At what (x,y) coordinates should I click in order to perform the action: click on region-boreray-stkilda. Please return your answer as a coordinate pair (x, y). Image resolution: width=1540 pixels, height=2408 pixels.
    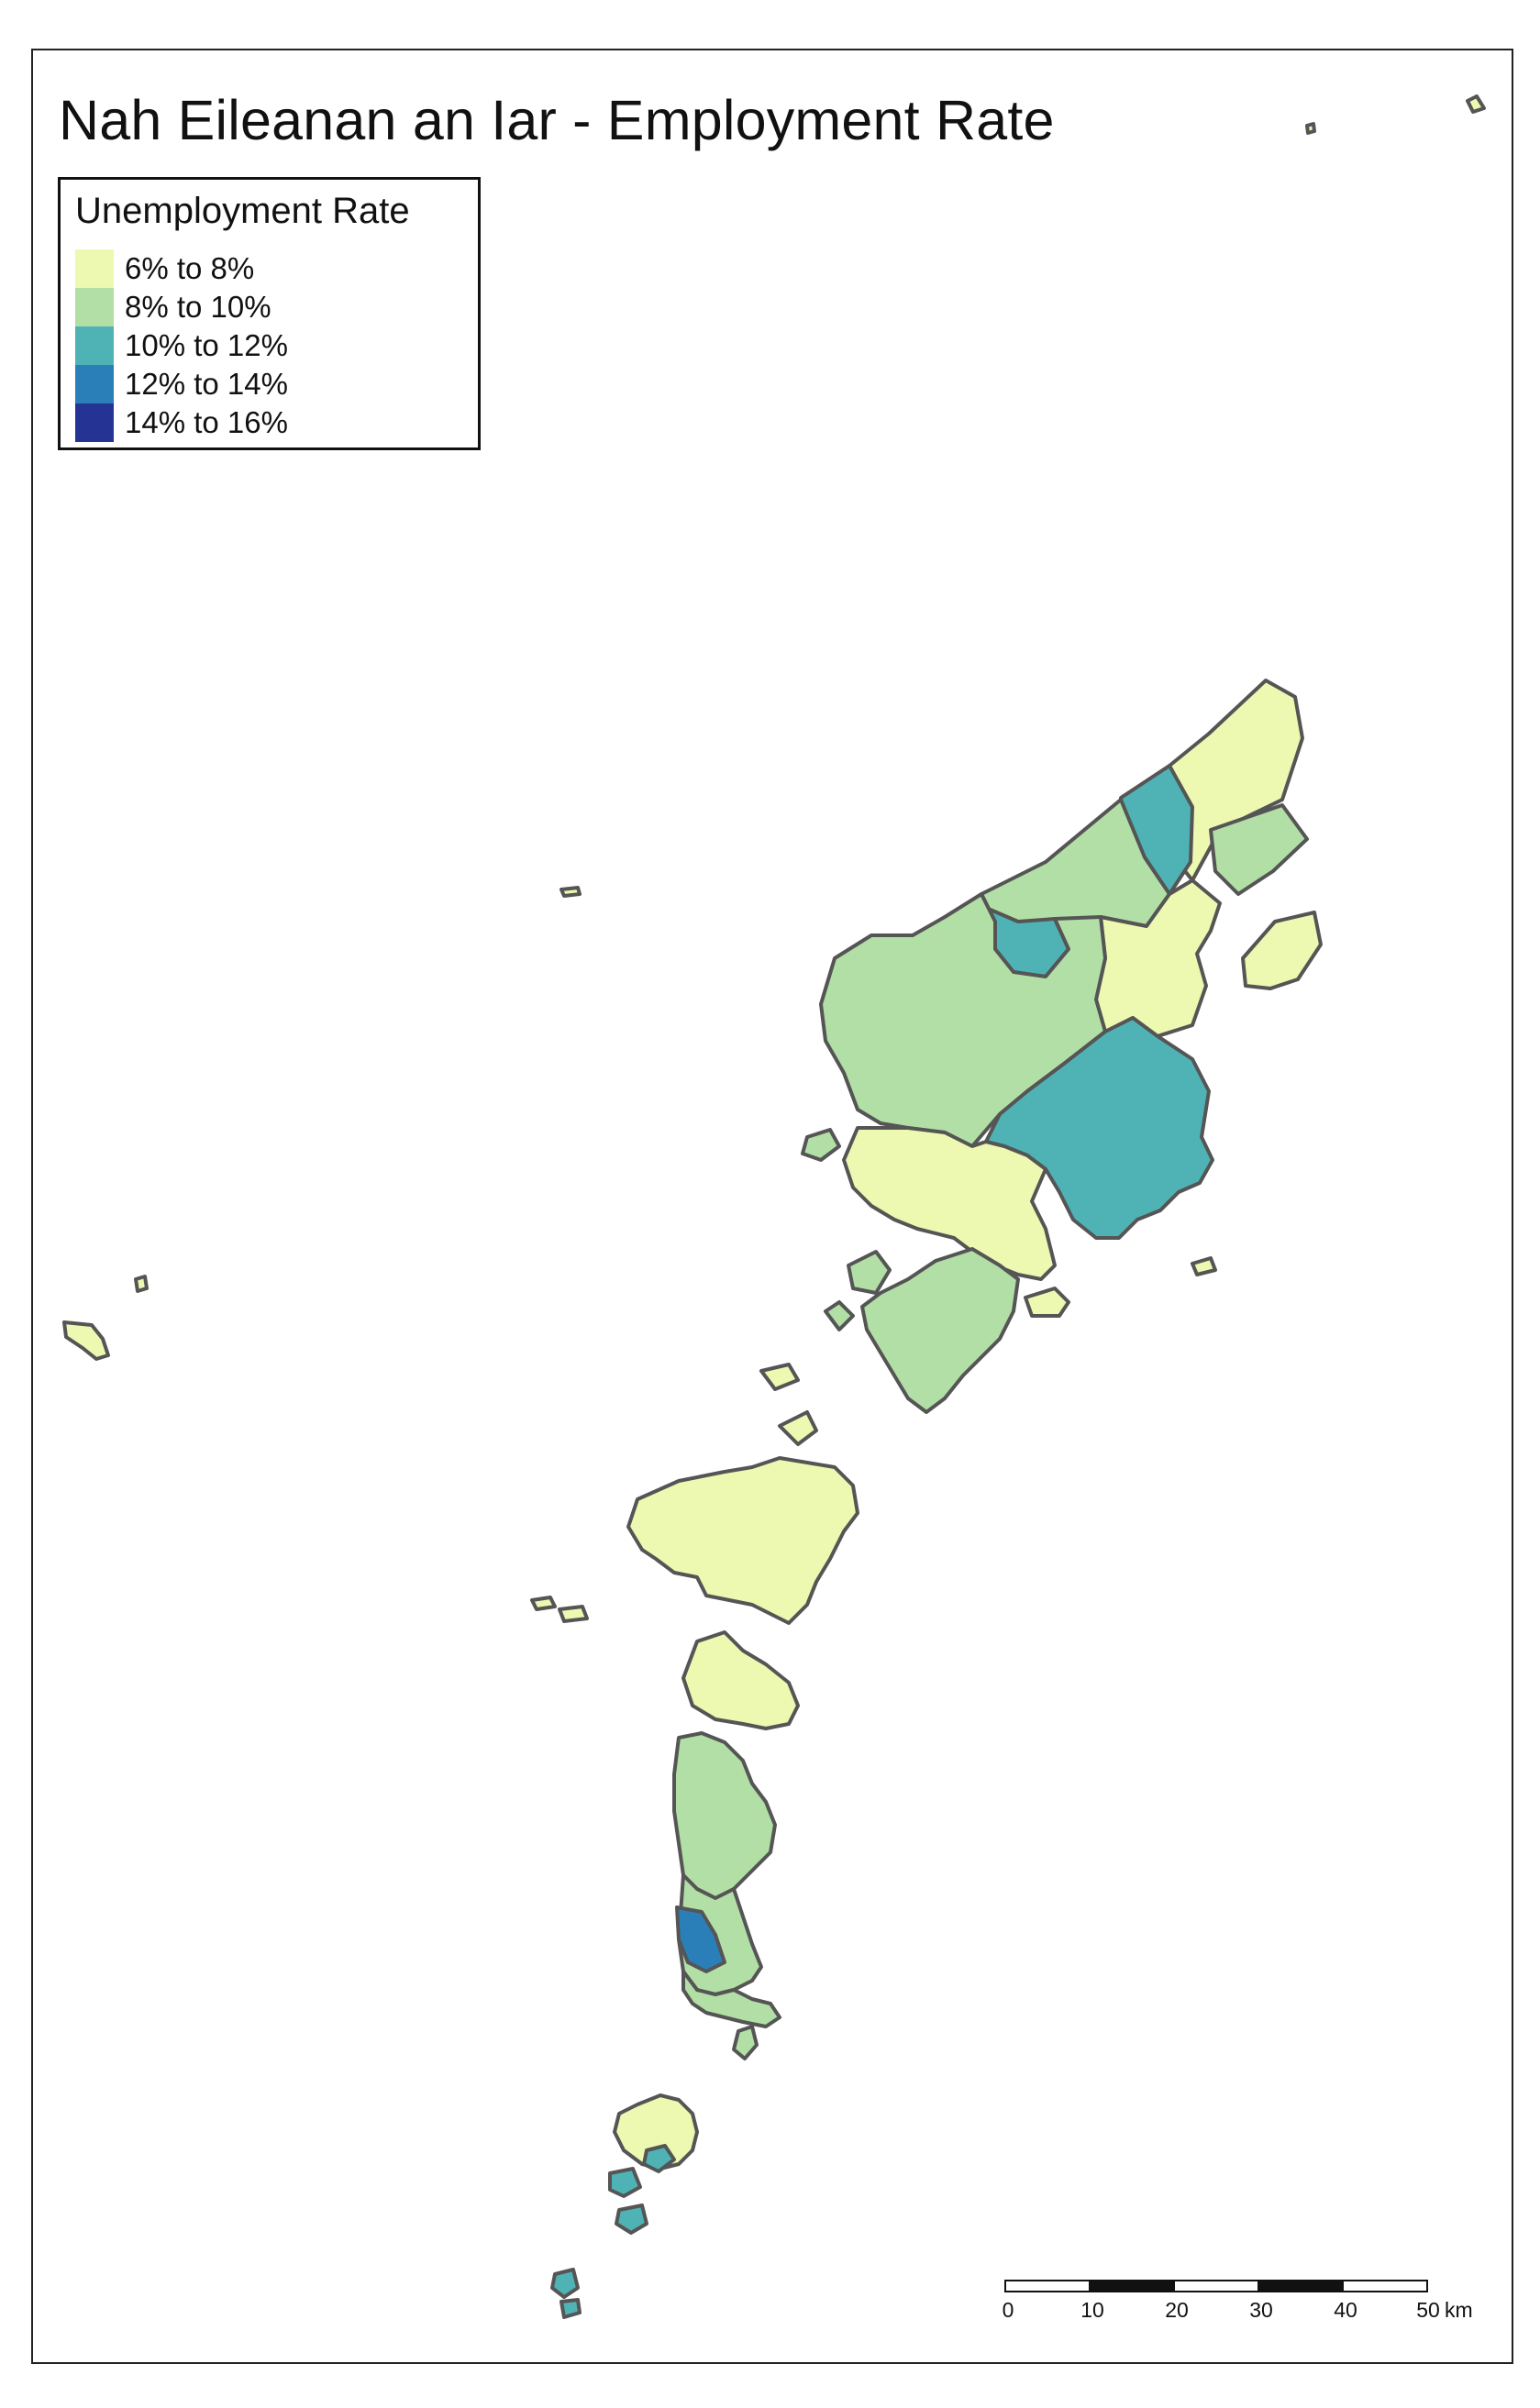
    Looking at the image, I should click on (141, 1284).